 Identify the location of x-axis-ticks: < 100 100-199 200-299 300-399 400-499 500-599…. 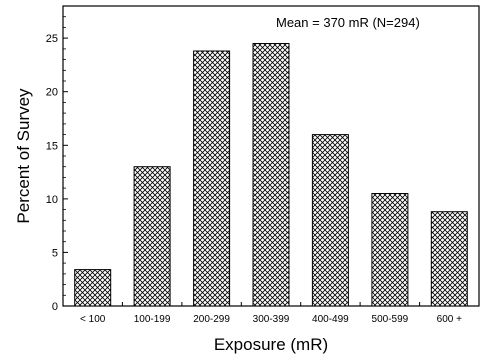
(271, 313).